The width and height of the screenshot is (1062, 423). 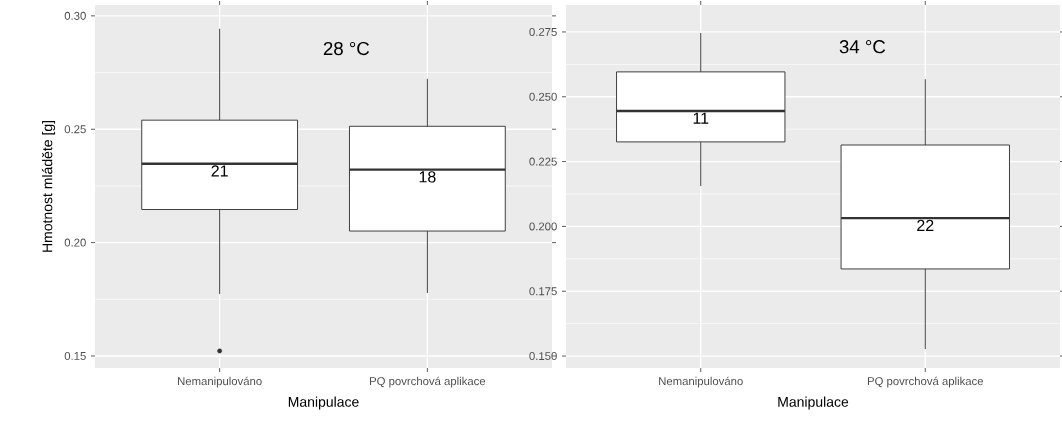 What do you see at coordinates (75, 15) in the screenshot?
I see `y-tick-label: 0.30` at bounding box center [75, 15].